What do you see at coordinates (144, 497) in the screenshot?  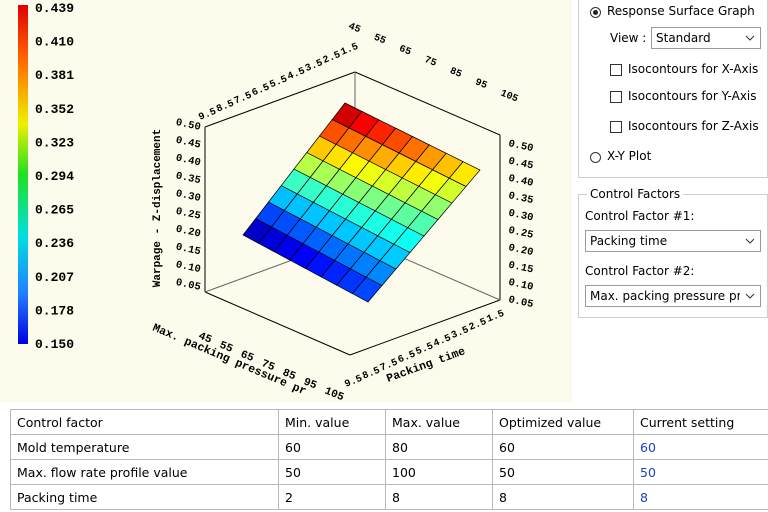 I see `table-cell: Packing time` at bounding box center [144, 497].